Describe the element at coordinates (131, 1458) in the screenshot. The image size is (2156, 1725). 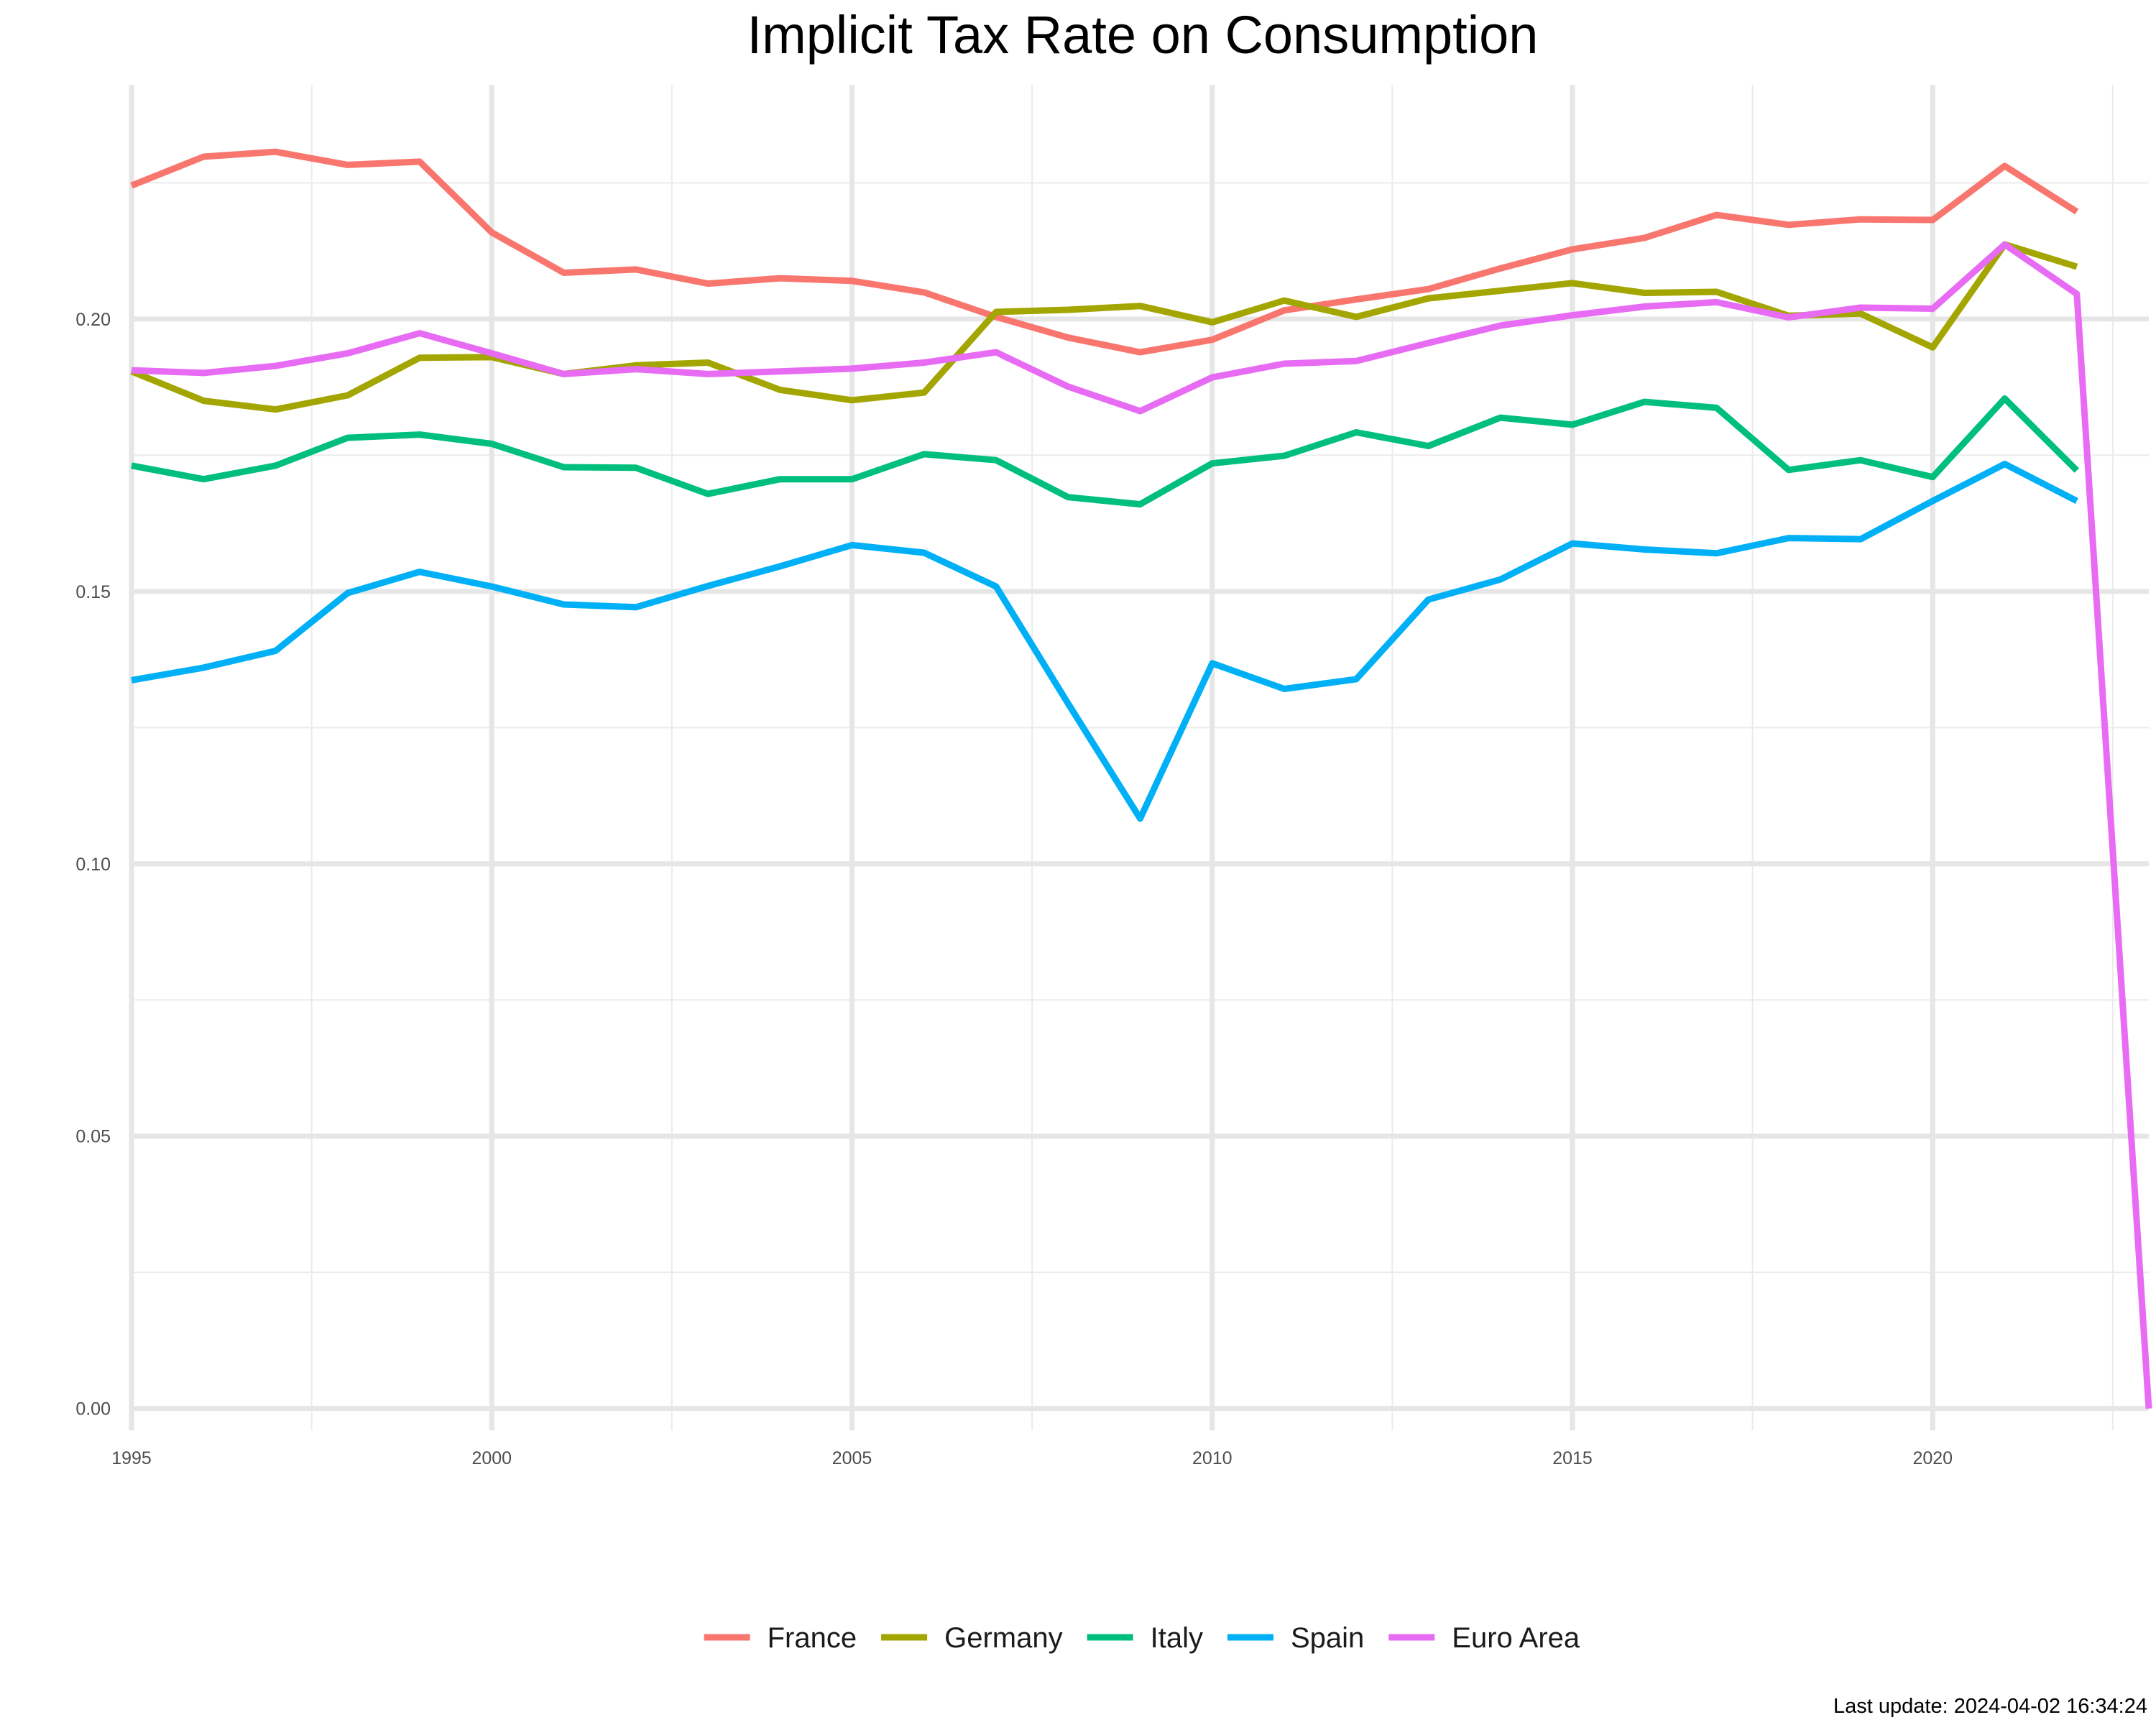
I see `x-tick-label: 1995` at that location.